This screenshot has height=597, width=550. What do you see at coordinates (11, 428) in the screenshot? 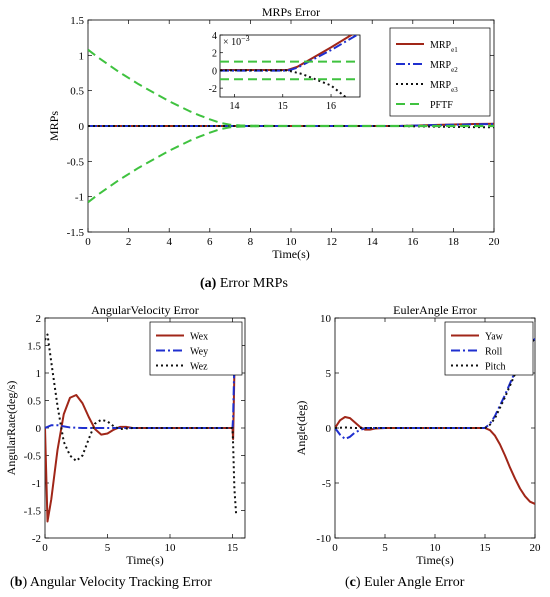
I see `y-axis-label-b: AngularRate(deg/s)` at bounding box center [11, 428].